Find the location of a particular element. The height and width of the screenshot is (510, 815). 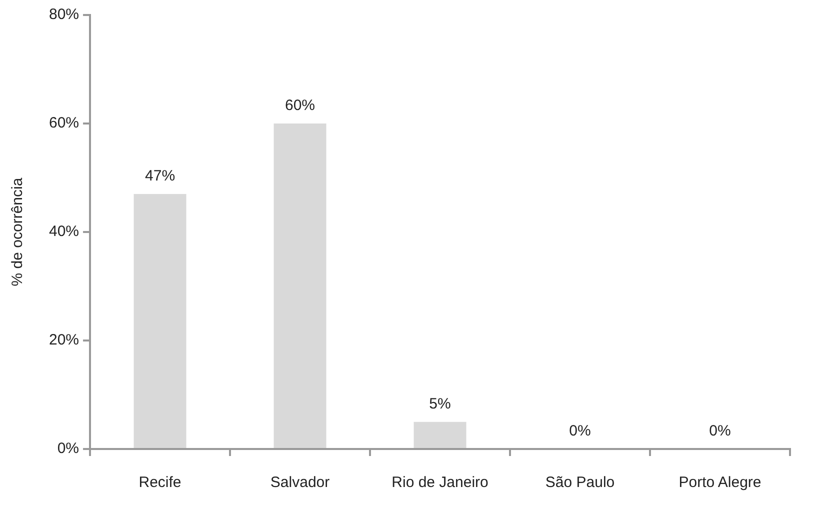

data-label: 47% is located at coordinates (160, 176).